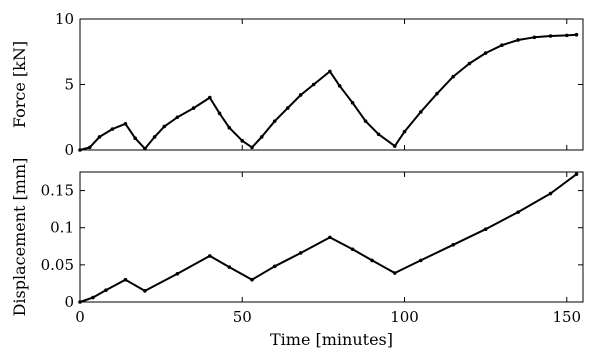 This screenshot has height=358, width=593. What do you see at coordinates (19, 84) in the screenshot?
I see `y-axis-label: Force [kN]` at bounding box center [19, 84].